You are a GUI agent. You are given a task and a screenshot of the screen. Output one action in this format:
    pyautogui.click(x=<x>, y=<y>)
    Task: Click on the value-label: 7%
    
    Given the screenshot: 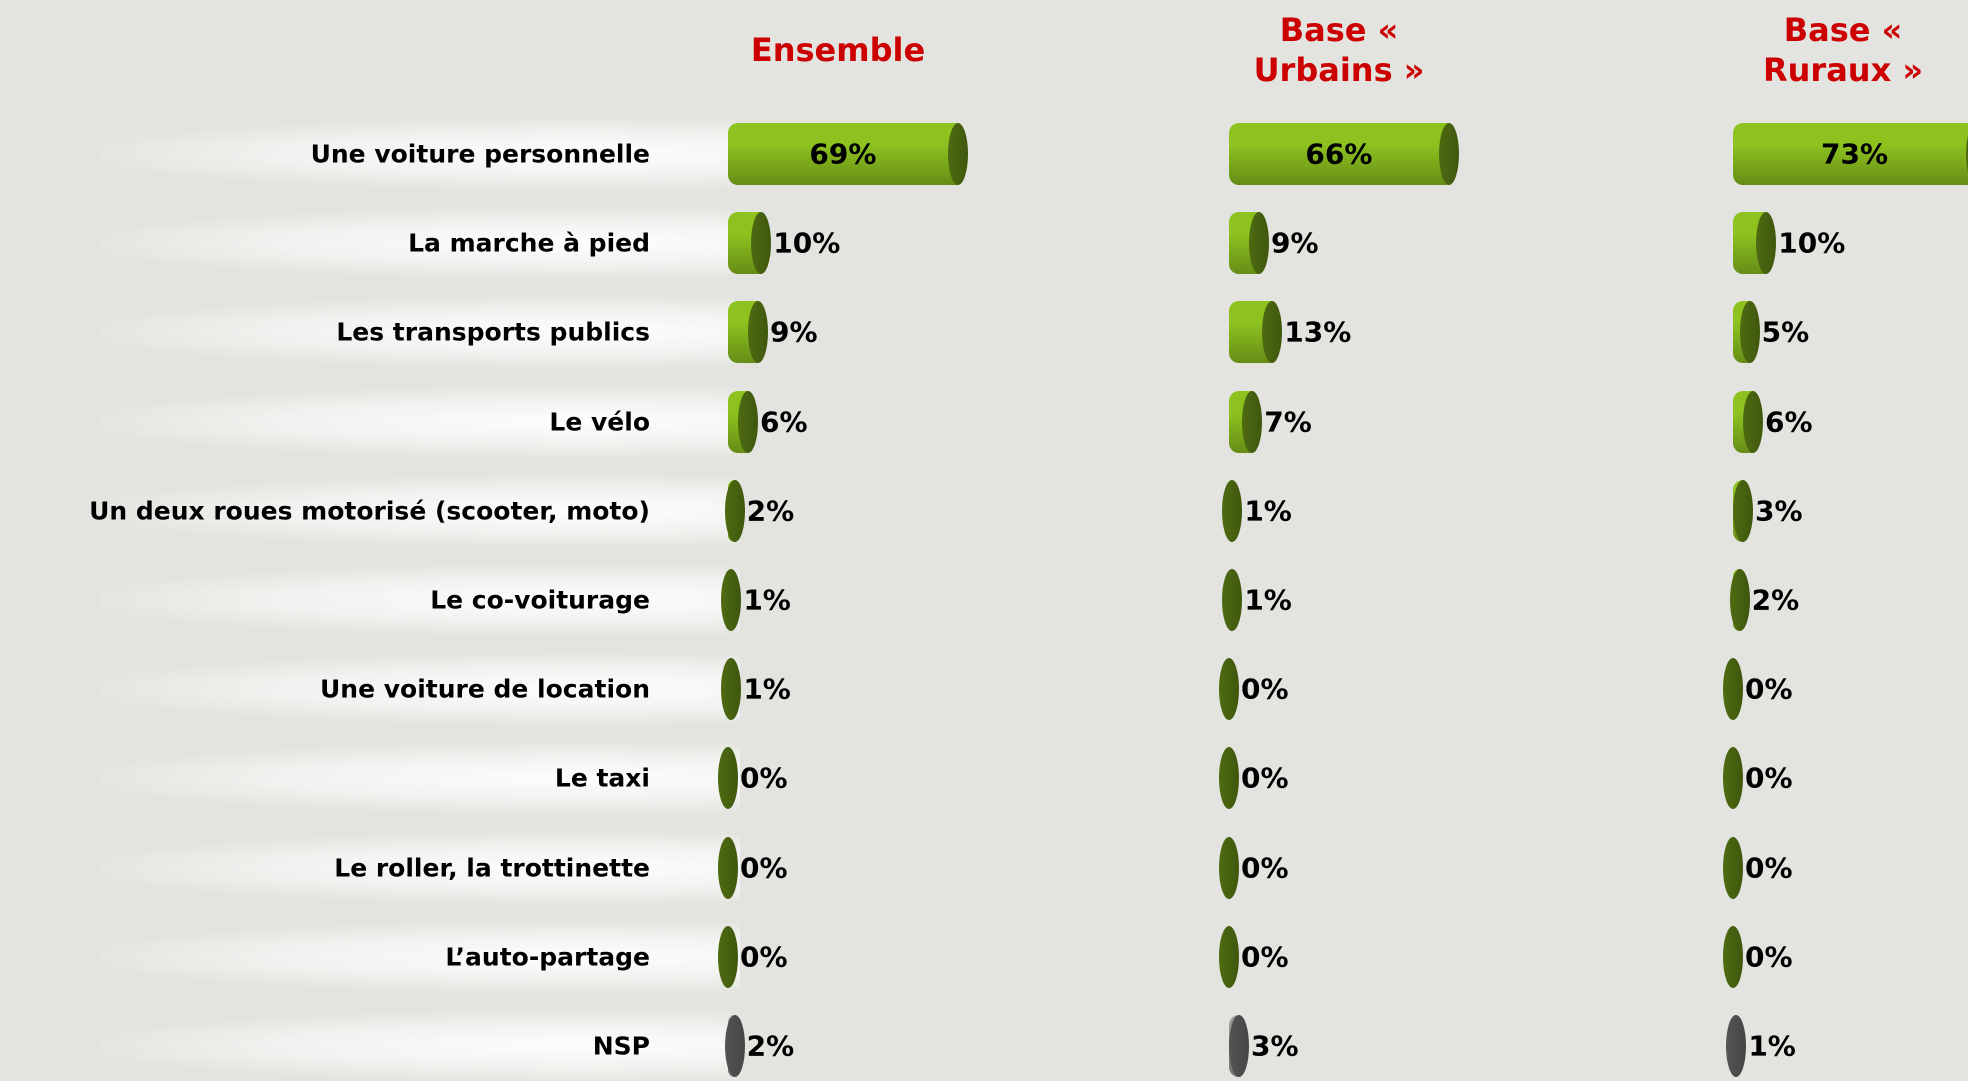 What is the action you would take?
    pyautogui.click(x=1288, y=422)
    